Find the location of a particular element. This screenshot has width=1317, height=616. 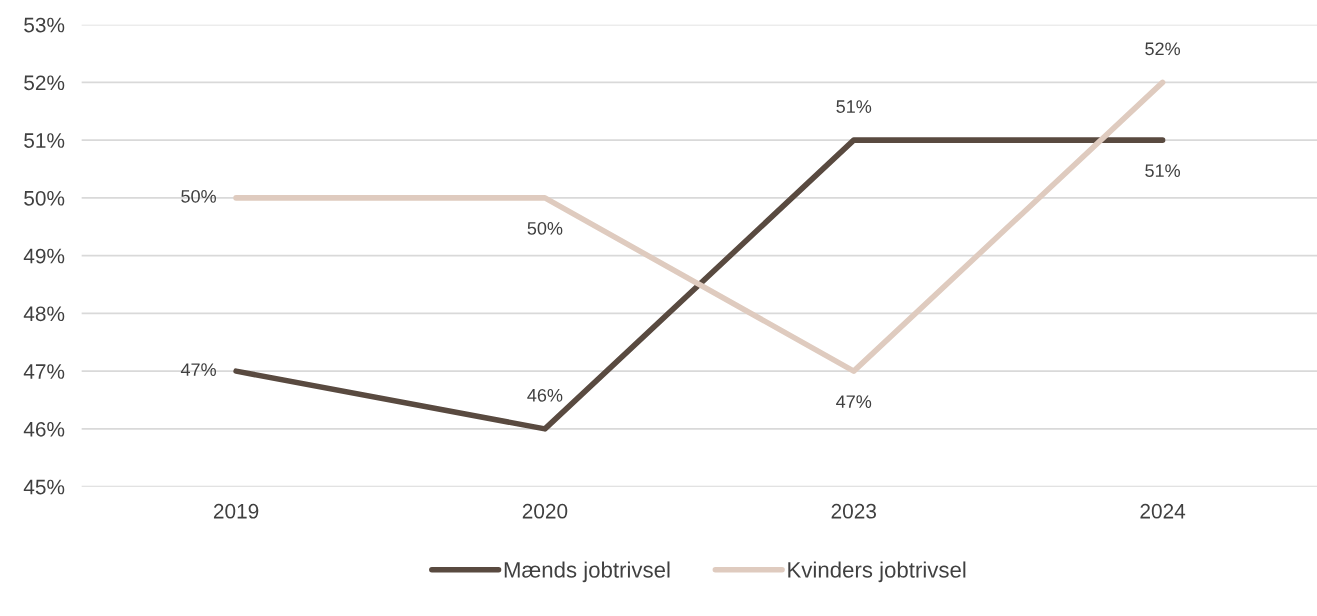

y-tick-label: 50% is located at coordinates (44, 198).